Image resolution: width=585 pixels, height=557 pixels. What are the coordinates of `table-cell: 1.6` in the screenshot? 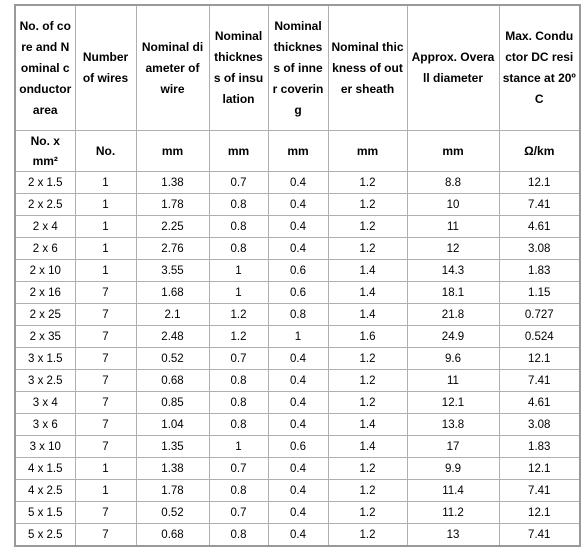 It's located at (367, 336).